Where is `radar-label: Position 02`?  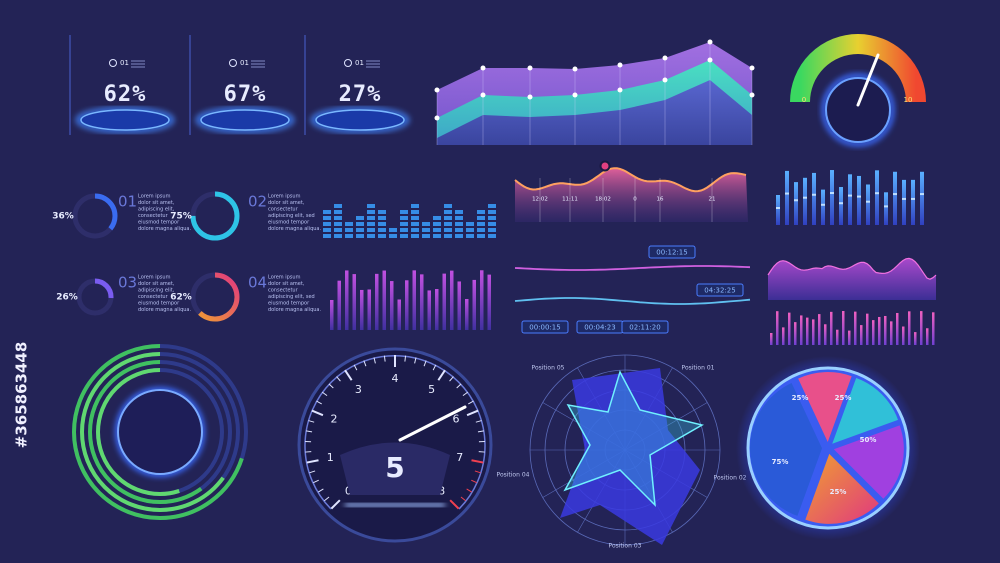
radar-label: Position 02 is located at coordinates (730, 478).